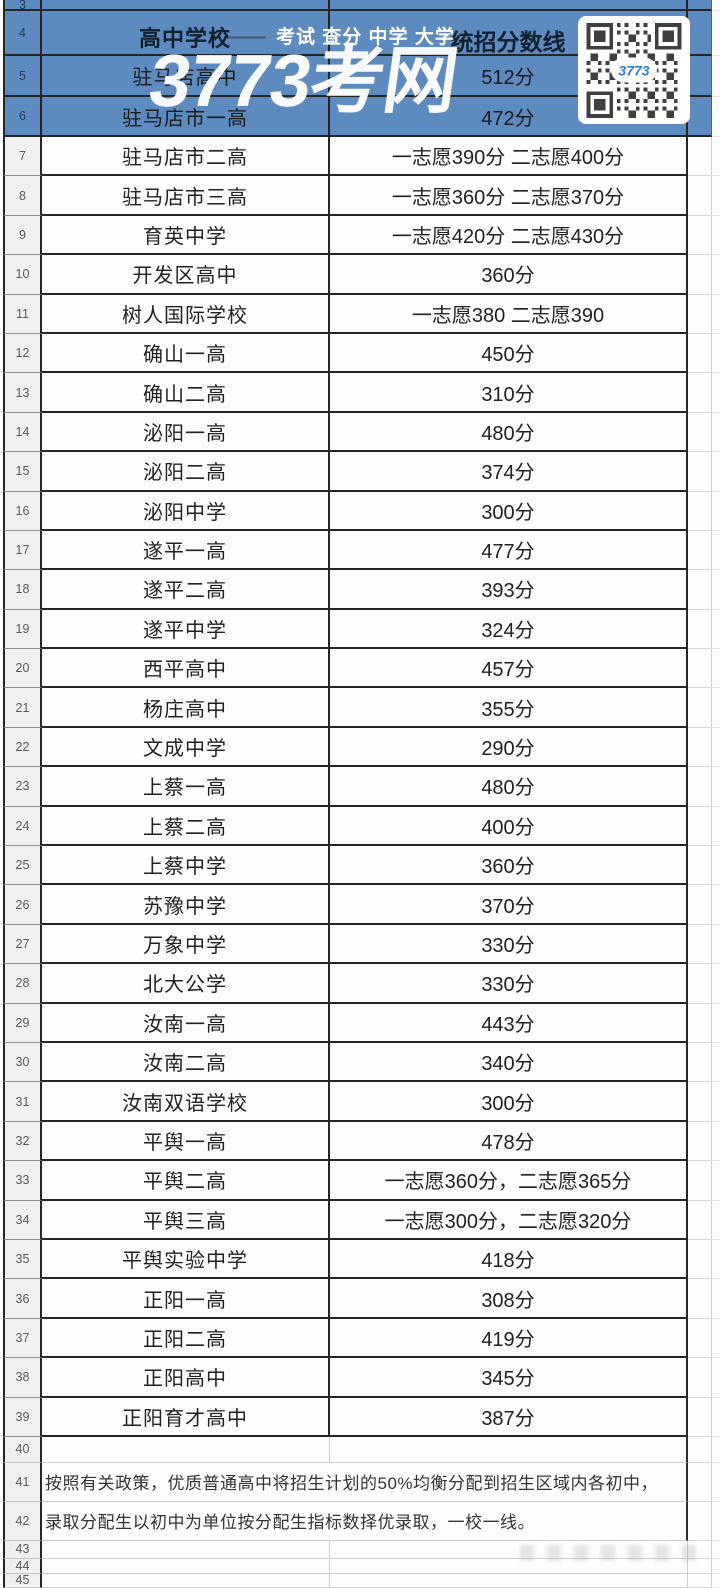 The width and height of the screenshot is (720, 1588). What do you see at coordinates (360, 1566) in the screenshot?
I see `table-row-44: 44` at bounding box center [360, 1566].